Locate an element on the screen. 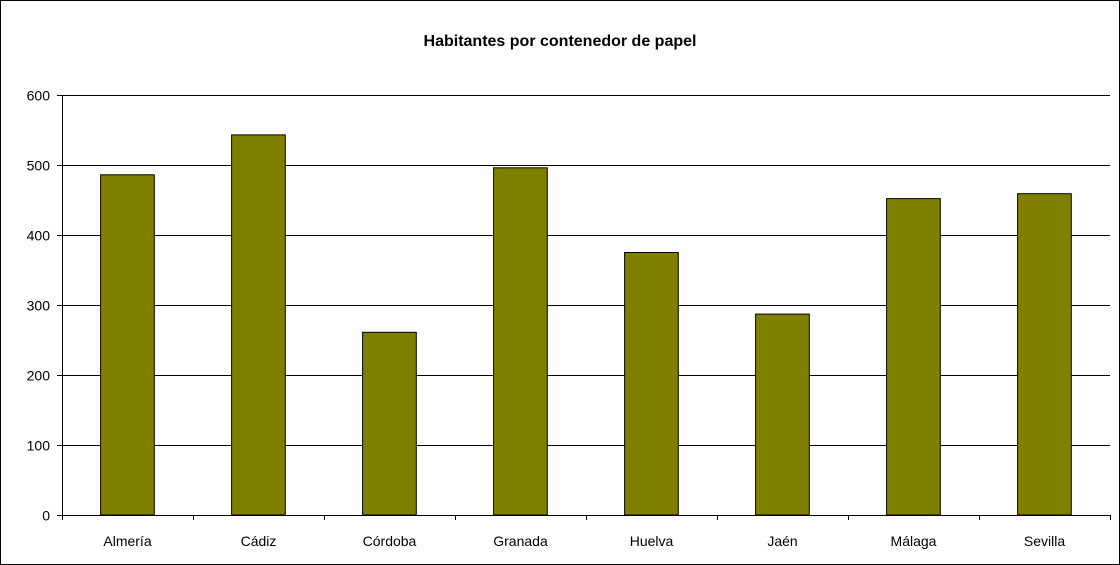  x-tick-label: Huelva is located at coordinates (652, 541).